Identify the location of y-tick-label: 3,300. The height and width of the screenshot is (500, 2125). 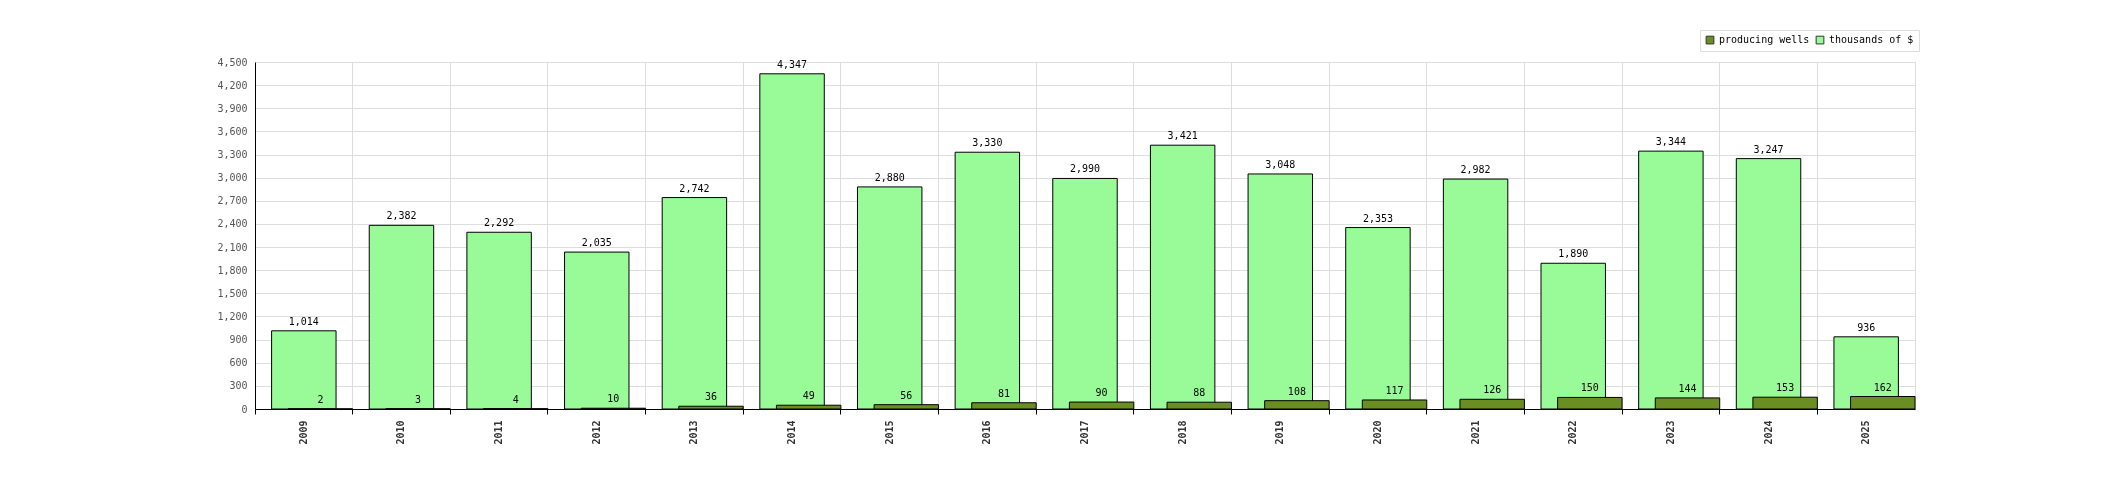
(232, 155).